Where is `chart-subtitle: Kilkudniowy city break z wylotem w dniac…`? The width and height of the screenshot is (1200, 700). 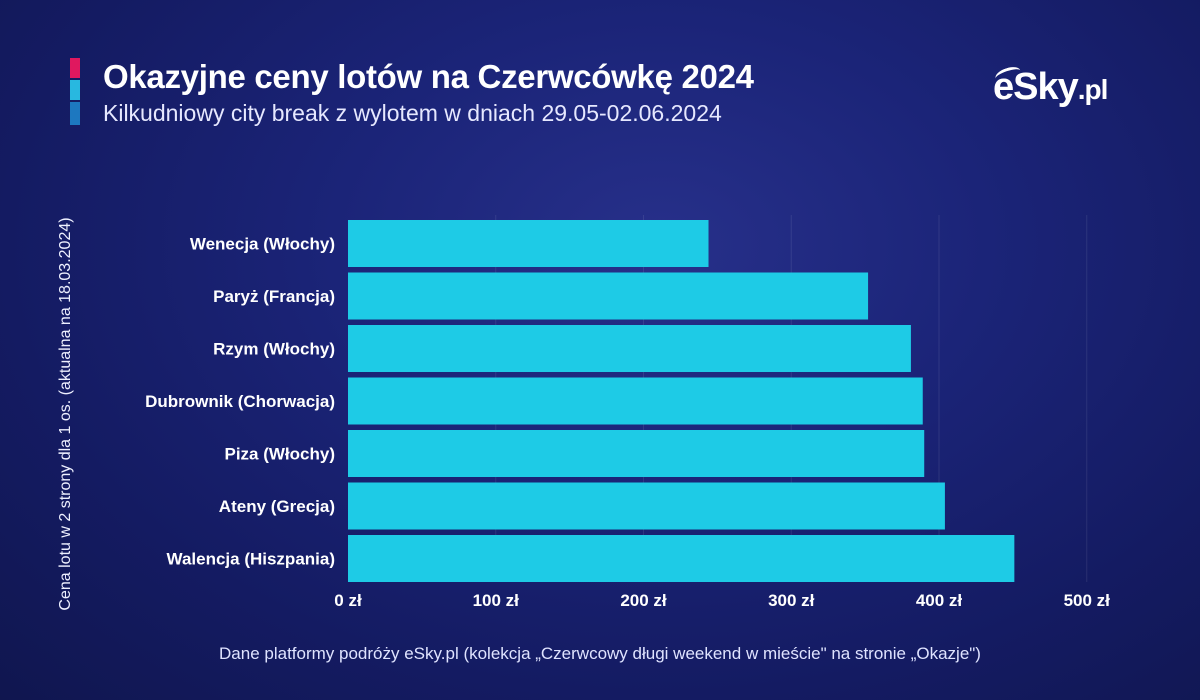
chart-subtitle: Kilkudniowy city break z wylotem w dniac… is located at coordinates (412, 113).